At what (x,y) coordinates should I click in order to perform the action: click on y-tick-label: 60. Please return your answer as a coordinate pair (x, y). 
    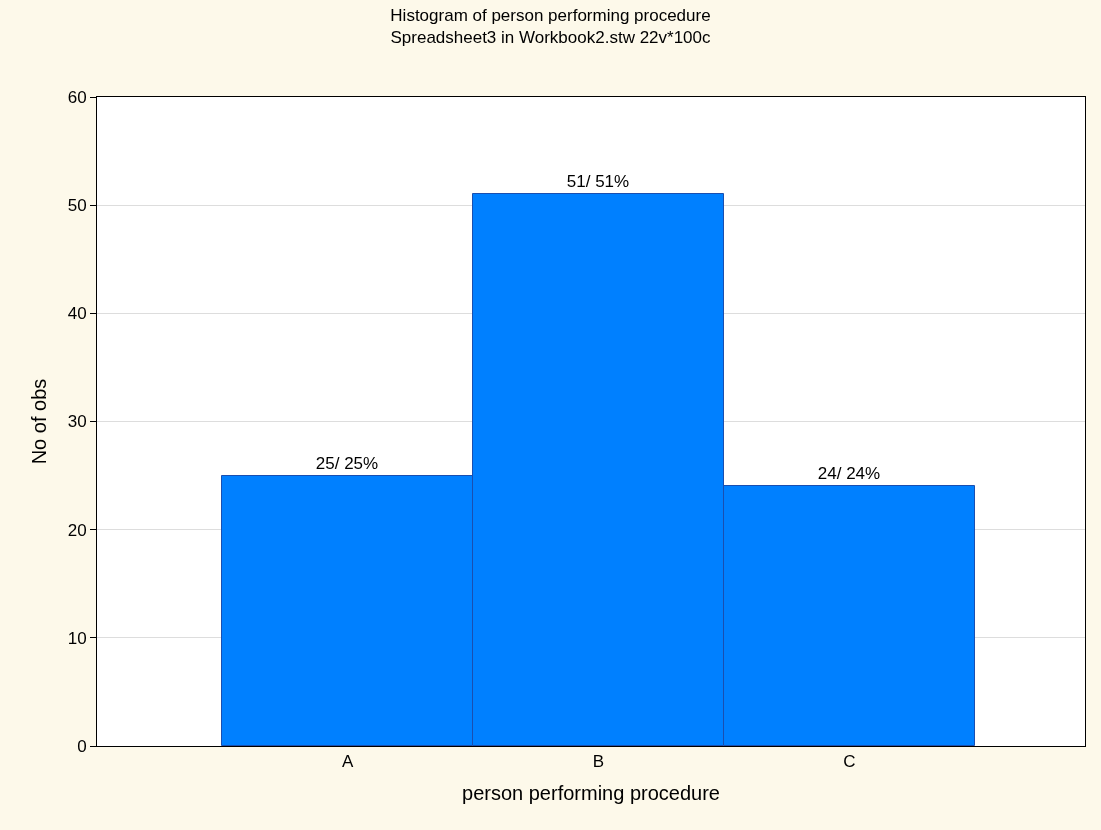
    Looking at the image, I should click on (77, 97).